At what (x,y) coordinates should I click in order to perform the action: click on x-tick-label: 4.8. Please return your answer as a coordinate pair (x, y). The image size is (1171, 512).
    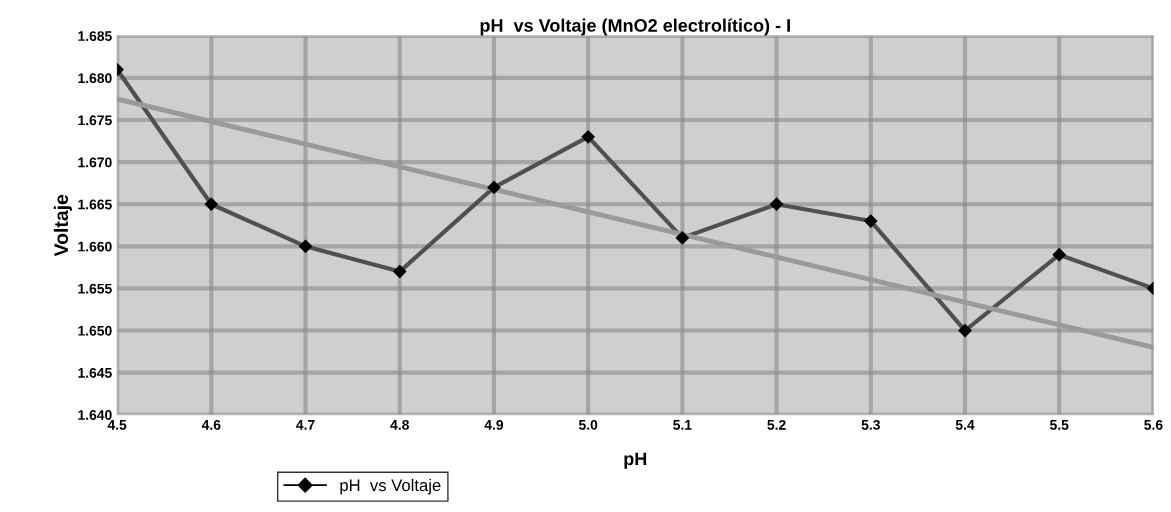
    Looking at the image, I should click on (399, 424).